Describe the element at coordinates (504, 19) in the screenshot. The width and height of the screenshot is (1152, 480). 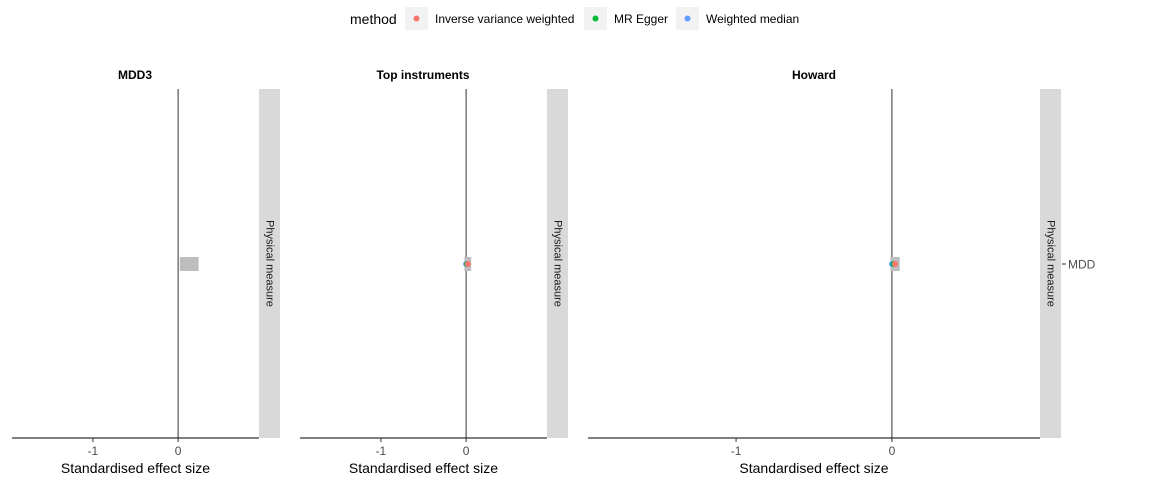
I see `legend-label: Inverse variance weighted` at that location.